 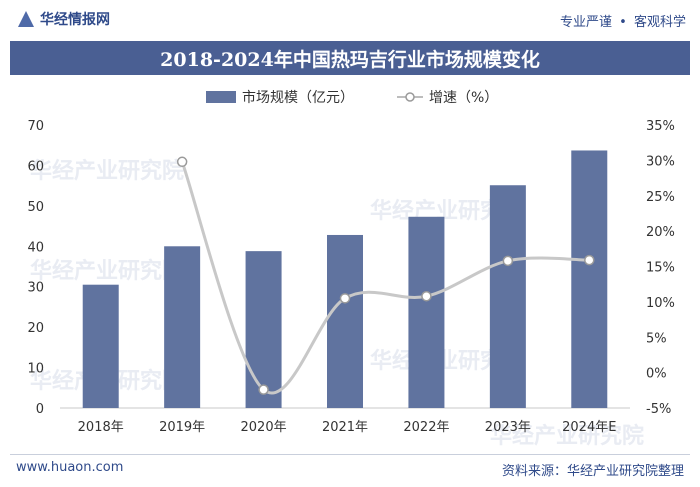 What do you see at coordinates (35, 369) in the screenshot?
I see `left-axis-tick: 10` at bounding box center [35, 369].